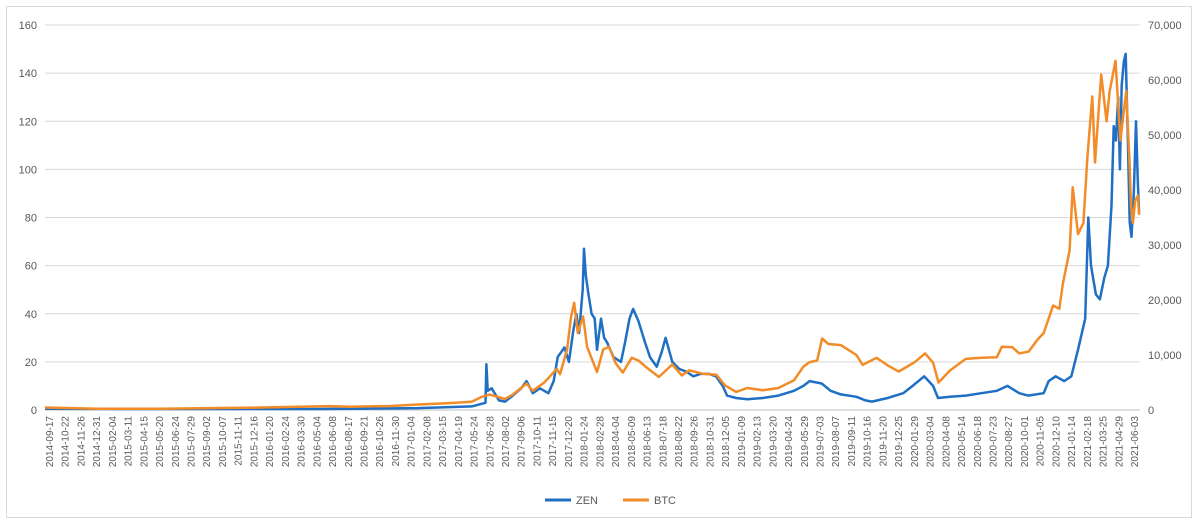  What do you see at coordinates (31, 315) in the screenshot?
I see `left-y-tick-label: 40` at bounding box center [31, 315].